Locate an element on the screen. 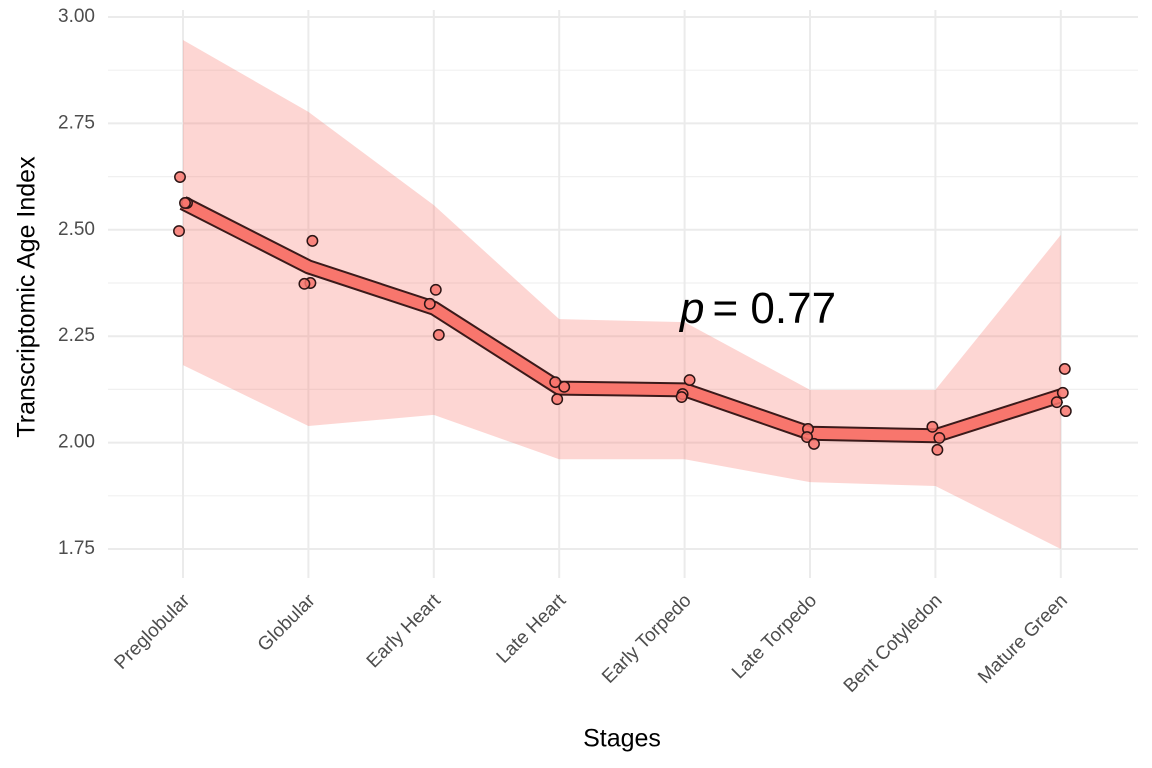  y-tick-label: 2.75 is located at coordinates (76, 122).